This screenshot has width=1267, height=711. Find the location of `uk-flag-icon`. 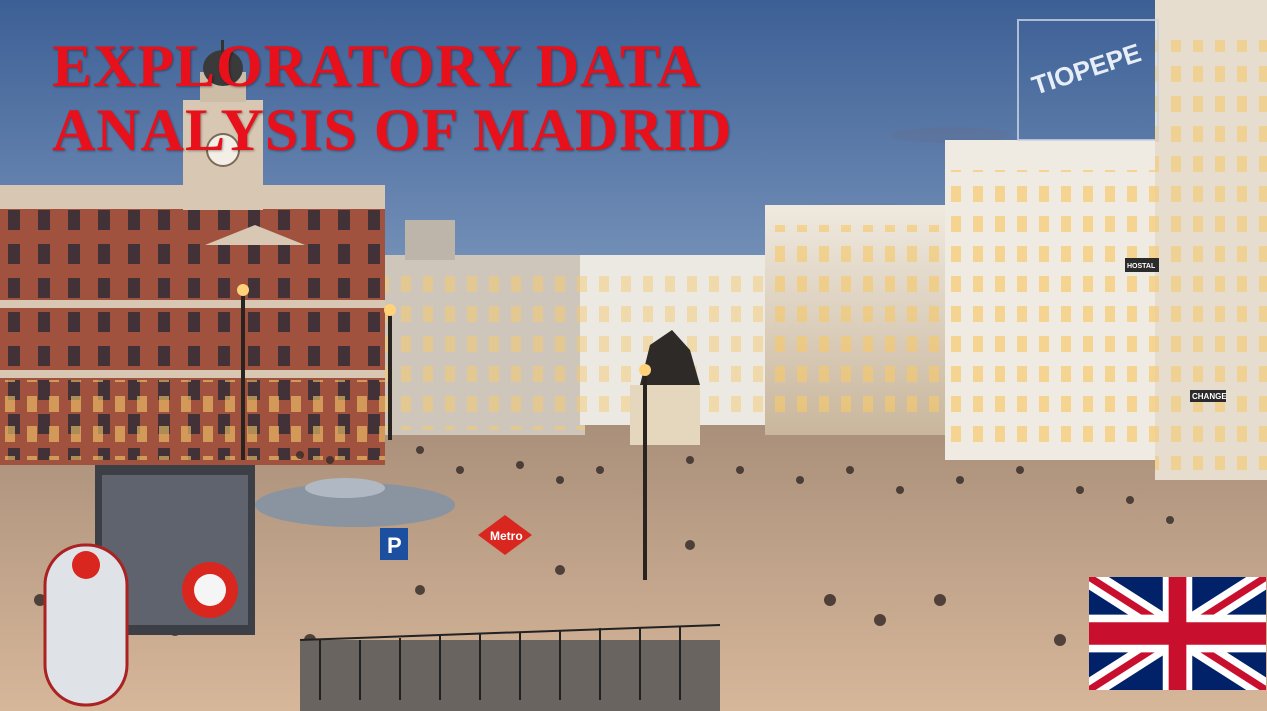

uk-flag-icon is located at coordinates (1177, 633).